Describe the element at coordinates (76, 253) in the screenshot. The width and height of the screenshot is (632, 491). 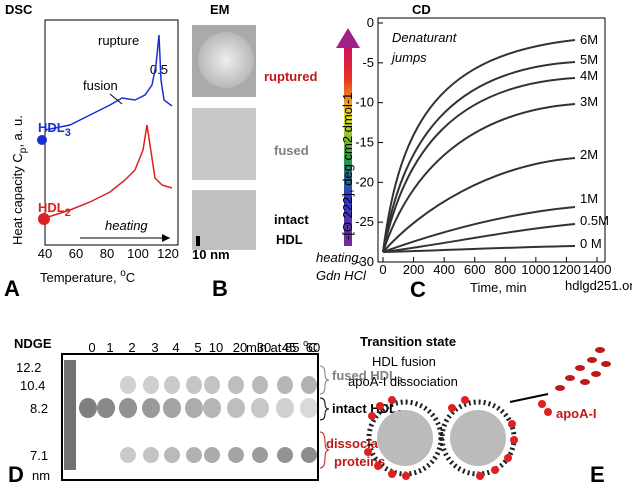
I see `x-tick: 60` at that location.